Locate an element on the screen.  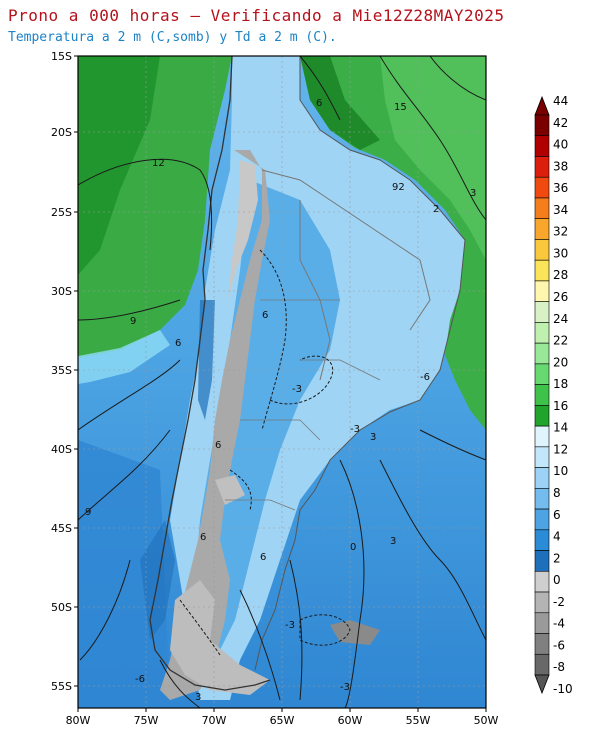
colorbar-label: 0 is located at coordinates (557, 580).